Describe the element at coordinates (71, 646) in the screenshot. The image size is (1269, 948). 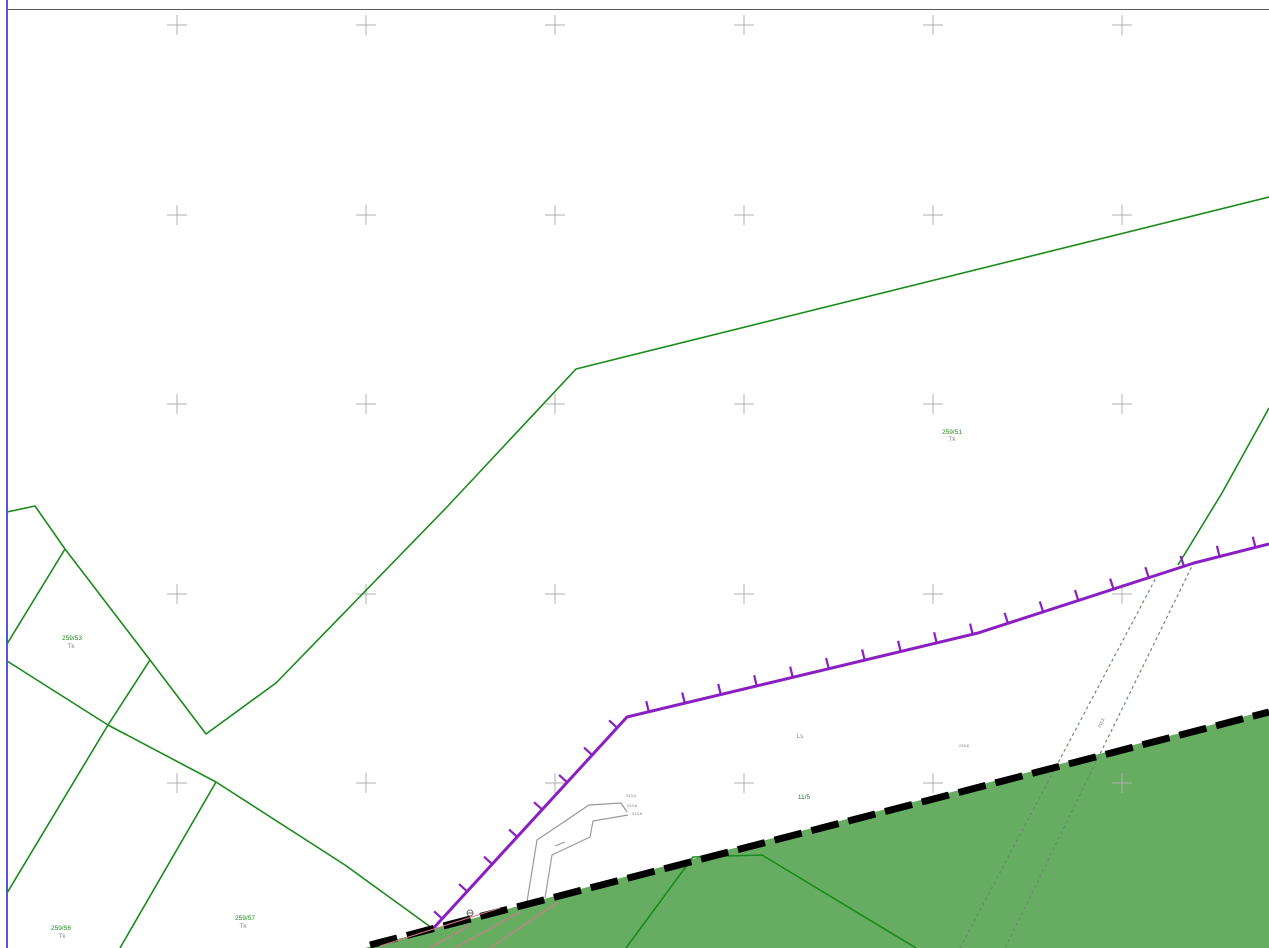
I see `parcel-landuse-259-53: Tk` at that location.